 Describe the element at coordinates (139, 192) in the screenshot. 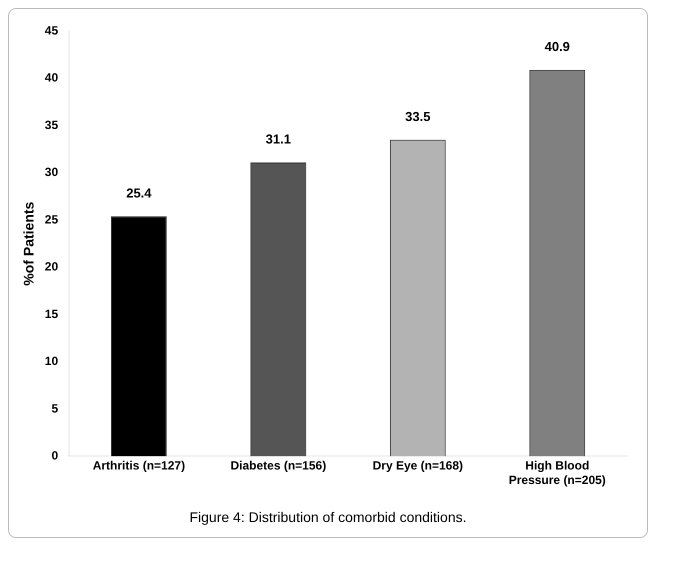

I see `data-label: 25.4` at that location.